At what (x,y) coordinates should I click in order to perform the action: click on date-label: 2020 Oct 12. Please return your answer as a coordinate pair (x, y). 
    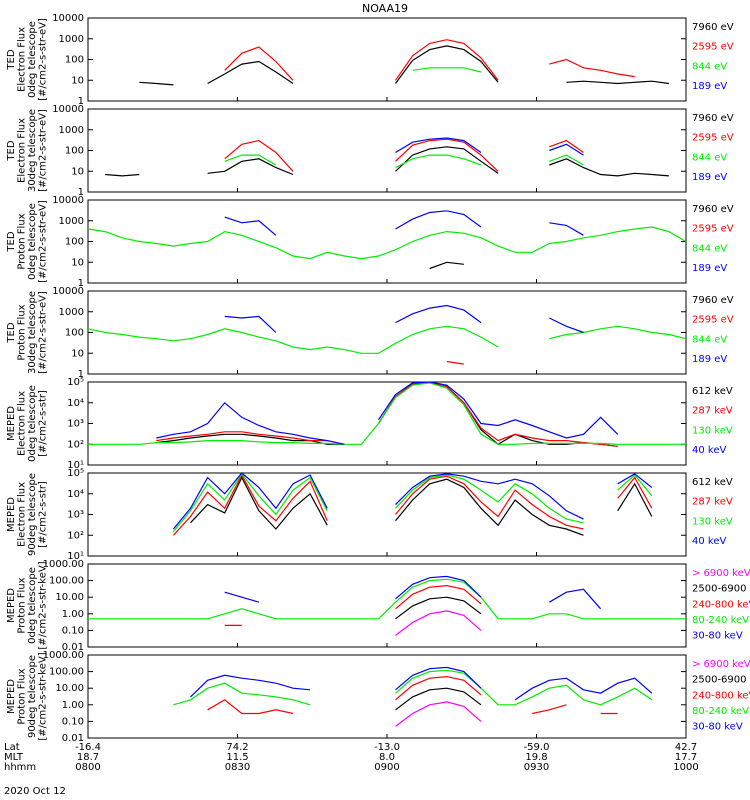
    Looking at the image, I should click on (35, 791).